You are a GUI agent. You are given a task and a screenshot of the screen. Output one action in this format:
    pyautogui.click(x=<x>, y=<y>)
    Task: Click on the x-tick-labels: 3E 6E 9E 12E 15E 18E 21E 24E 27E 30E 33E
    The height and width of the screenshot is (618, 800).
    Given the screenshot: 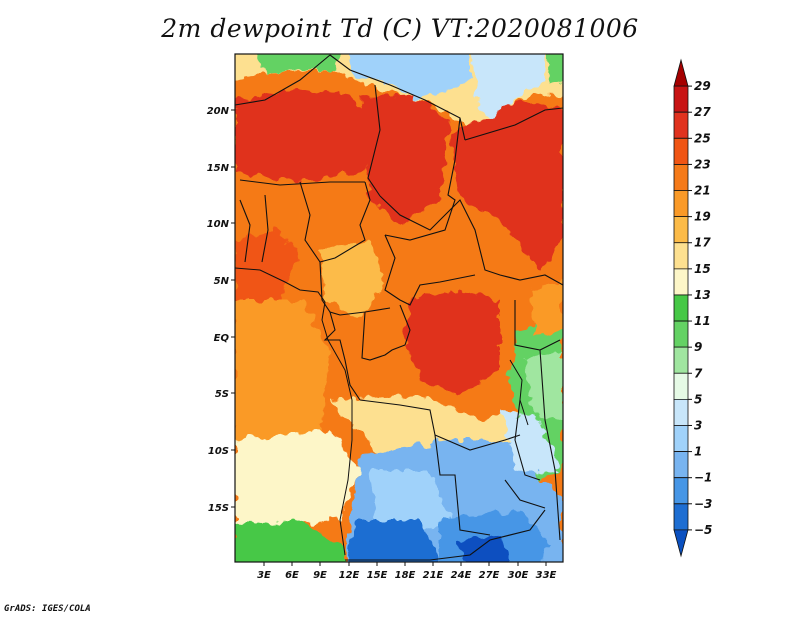 What is the action you would take?
    pyautogui.click(x=406, y=575)
    